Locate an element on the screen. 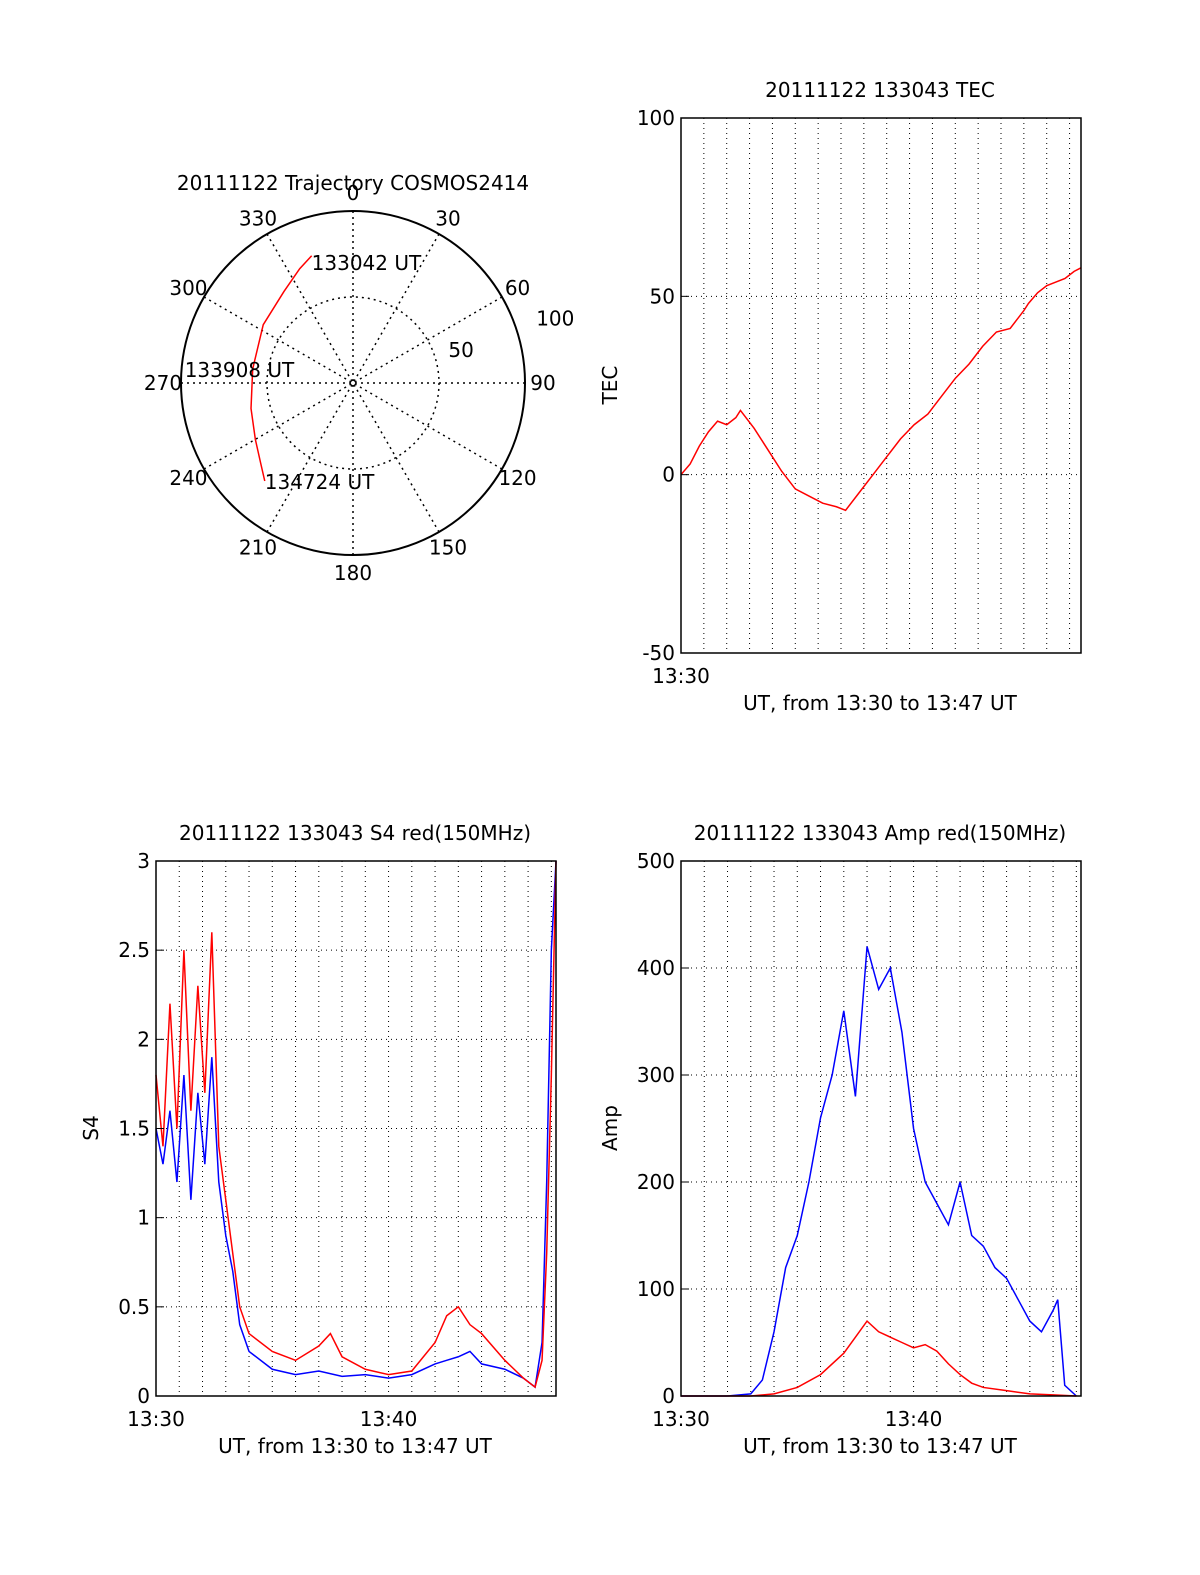  polar-angle-label: 30 is located at coordinates (447, 218).